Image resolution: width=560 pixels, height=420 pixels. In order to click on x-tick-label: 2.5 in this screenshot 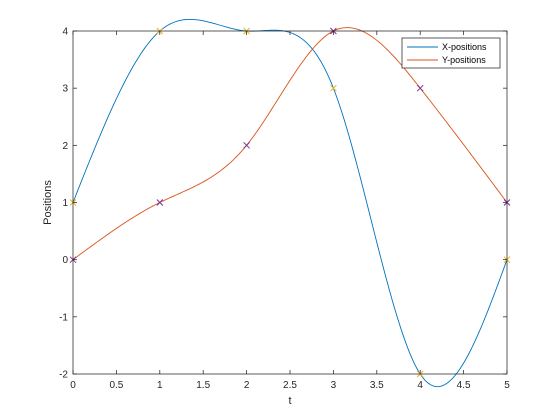, I will do `click(290, 385)`.